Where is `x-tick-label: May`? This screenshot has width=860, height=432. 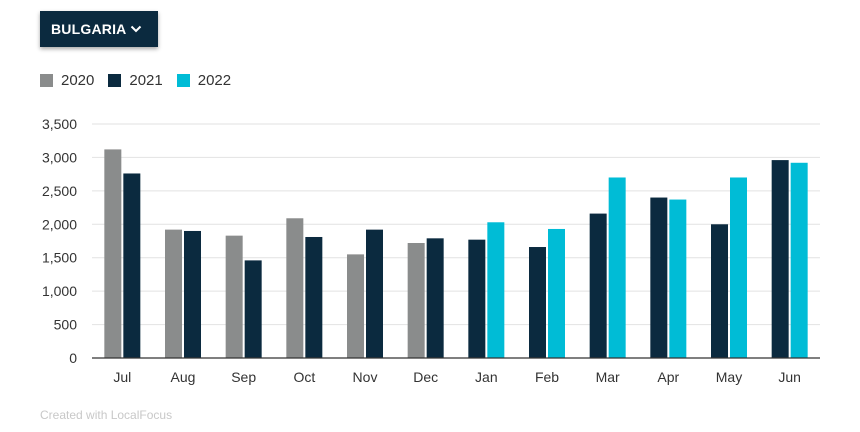 x-tick-label: May is located at coordinates (729, 377).